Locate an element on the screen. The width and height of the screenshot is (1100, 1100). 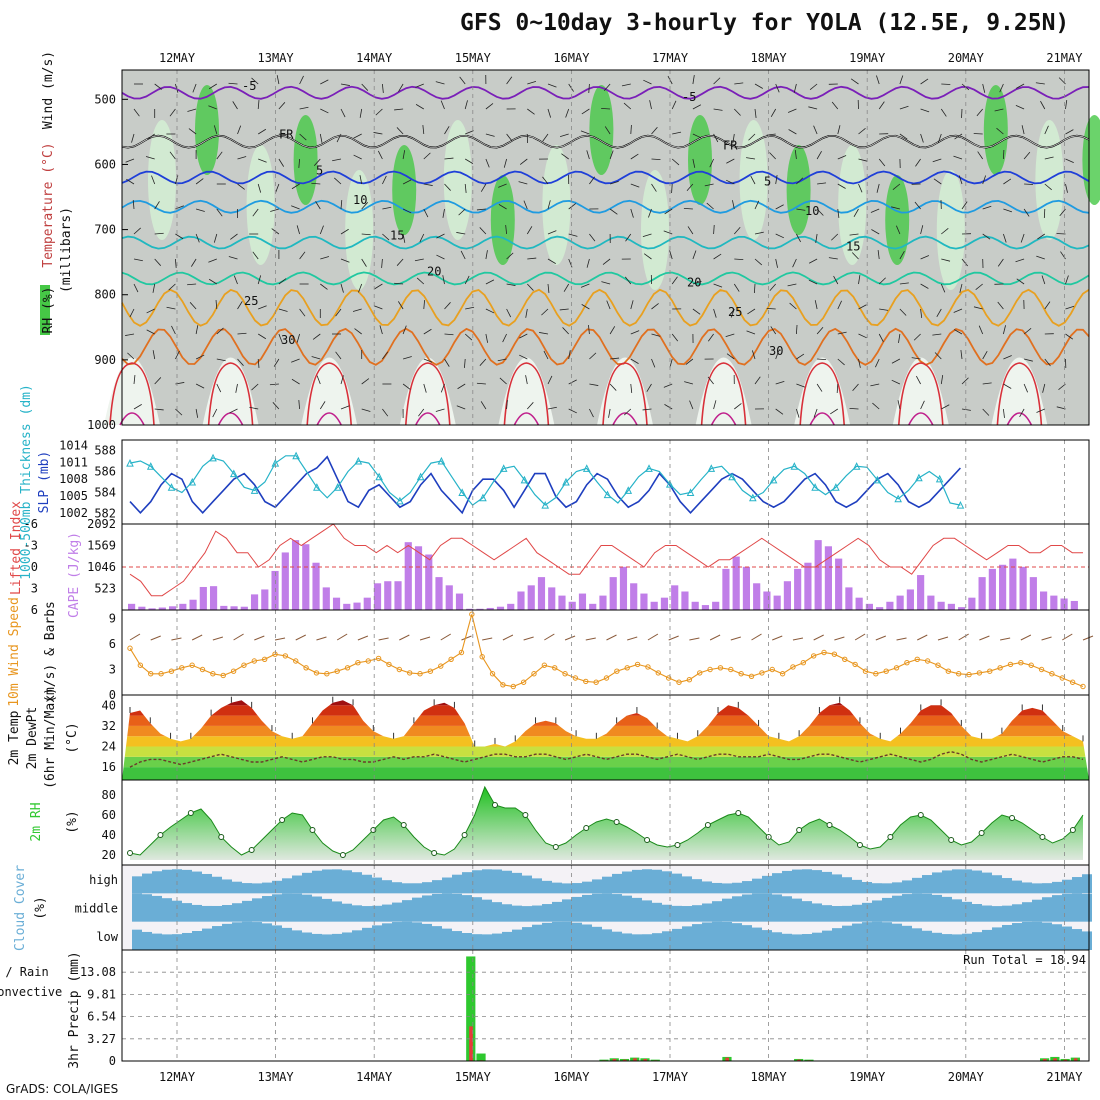
date-tick-bottom: 17MAY is located at coordinates (670, 1077).